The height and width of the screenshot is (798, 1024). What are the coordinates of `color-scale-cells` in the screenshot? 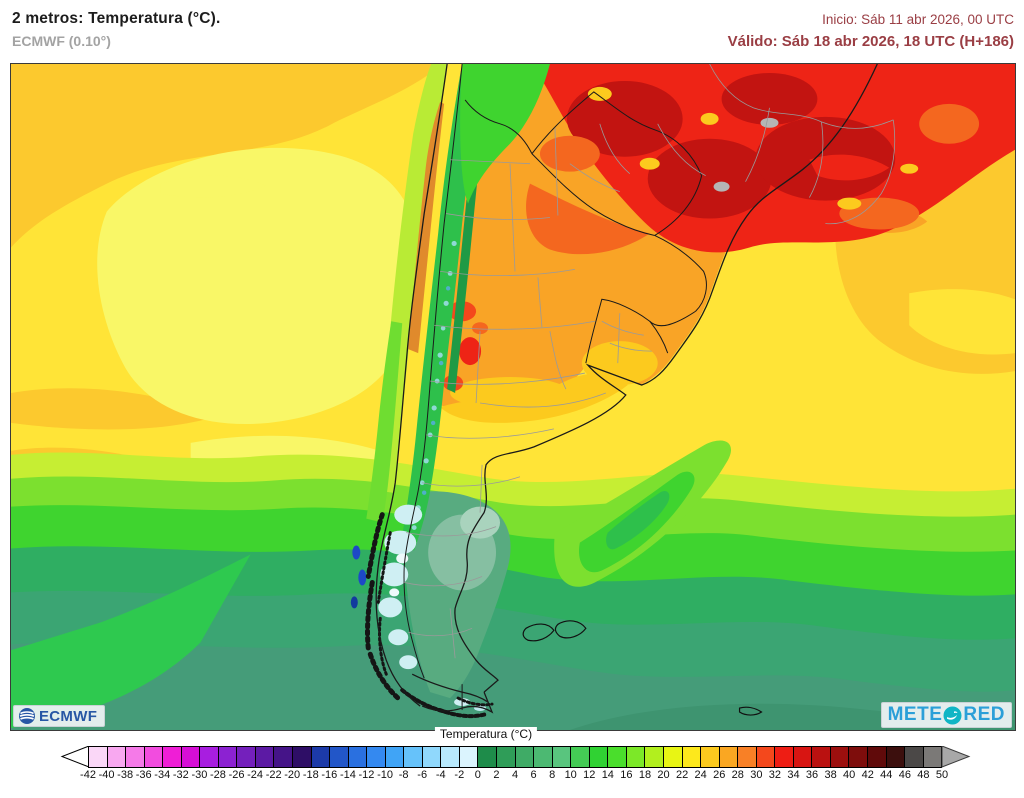 It's located at (515, 757).